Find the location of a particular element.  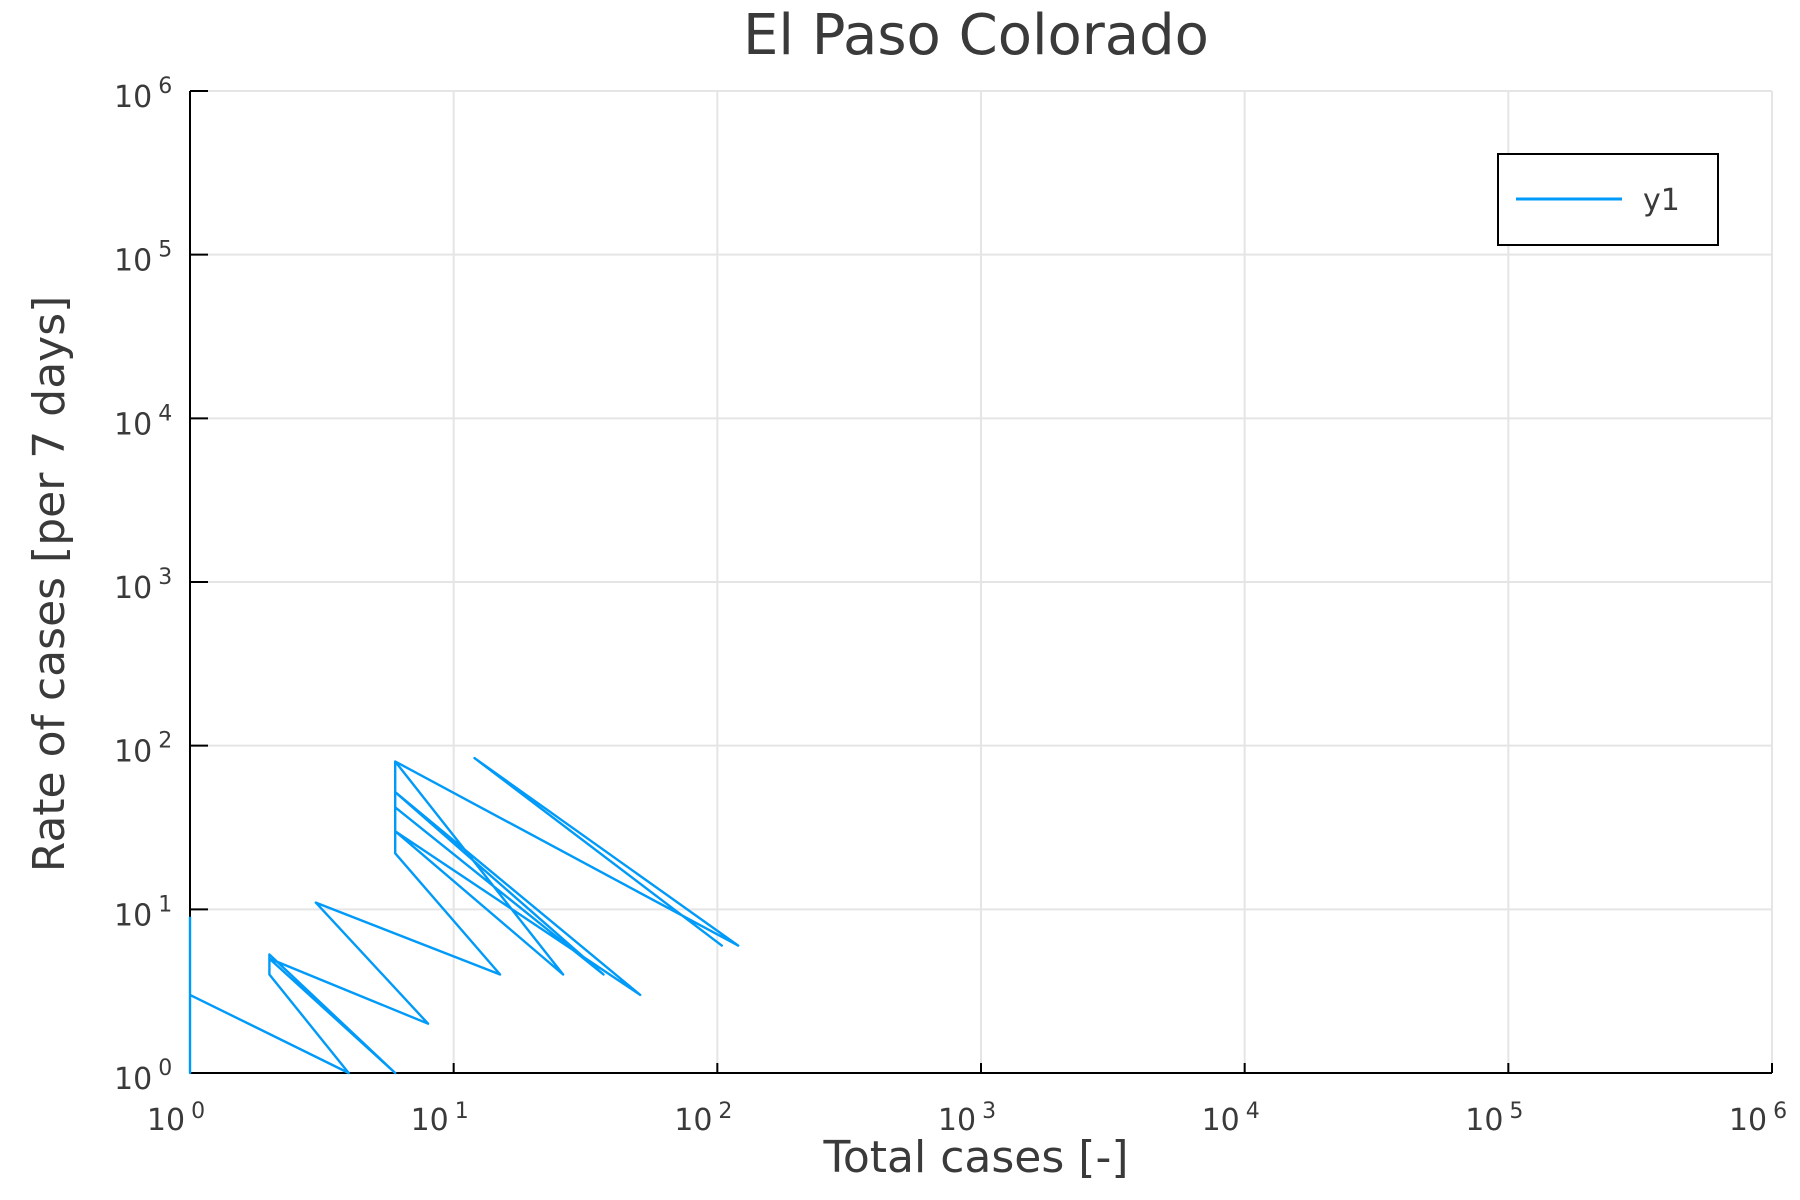

y-tick-label: 10 4 is located at coordinates (143, 421).